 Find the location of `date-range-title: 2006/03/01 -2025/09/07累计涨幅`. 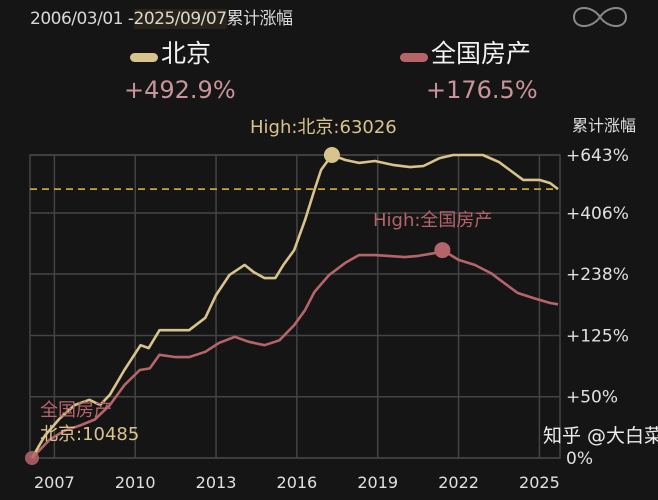

date-range-title: 2006/03/01 -2025/09/07累计涨幅 is located at coordinates (161, 16).